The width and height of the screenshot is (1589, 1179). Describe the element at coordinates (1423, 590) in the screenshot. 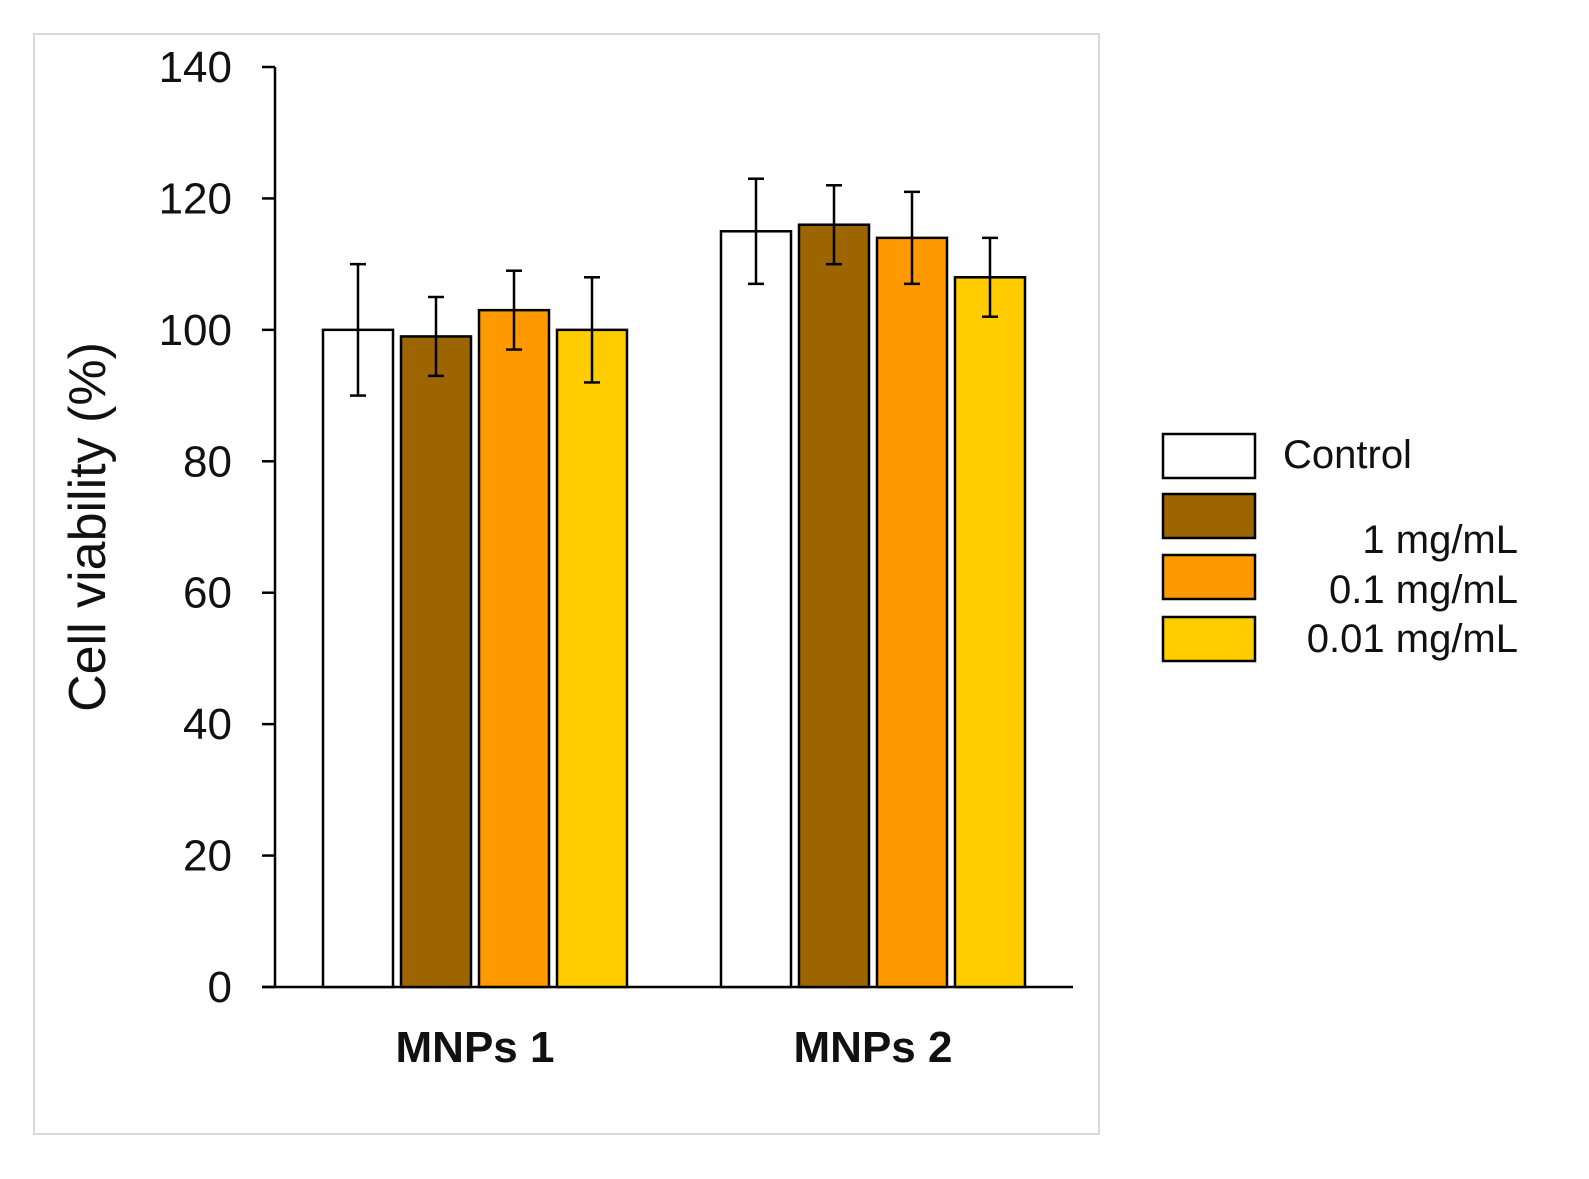

I see `legend-label: 0.1 mg/mL` at that location.